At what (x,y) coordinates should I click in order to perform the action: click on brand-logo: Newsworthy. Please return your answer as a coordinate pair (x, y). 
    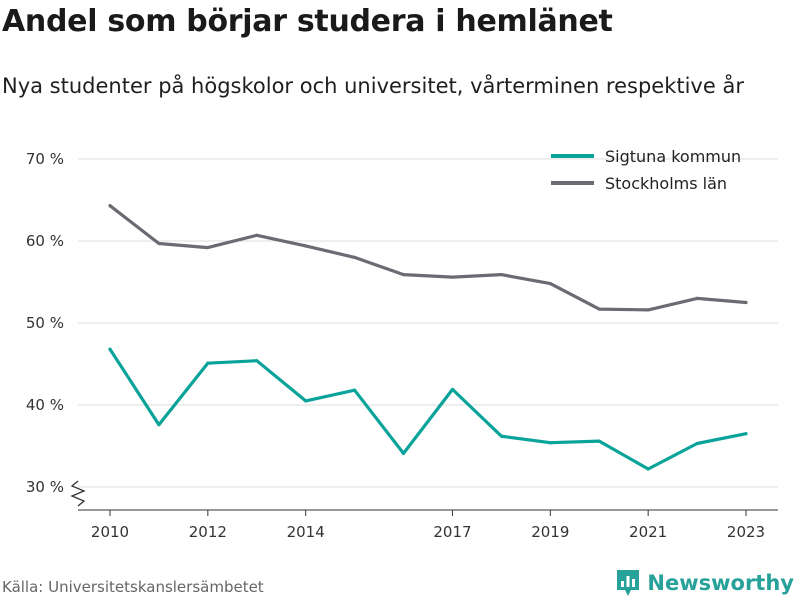
    Looking at the image, I should click on (704, 583).